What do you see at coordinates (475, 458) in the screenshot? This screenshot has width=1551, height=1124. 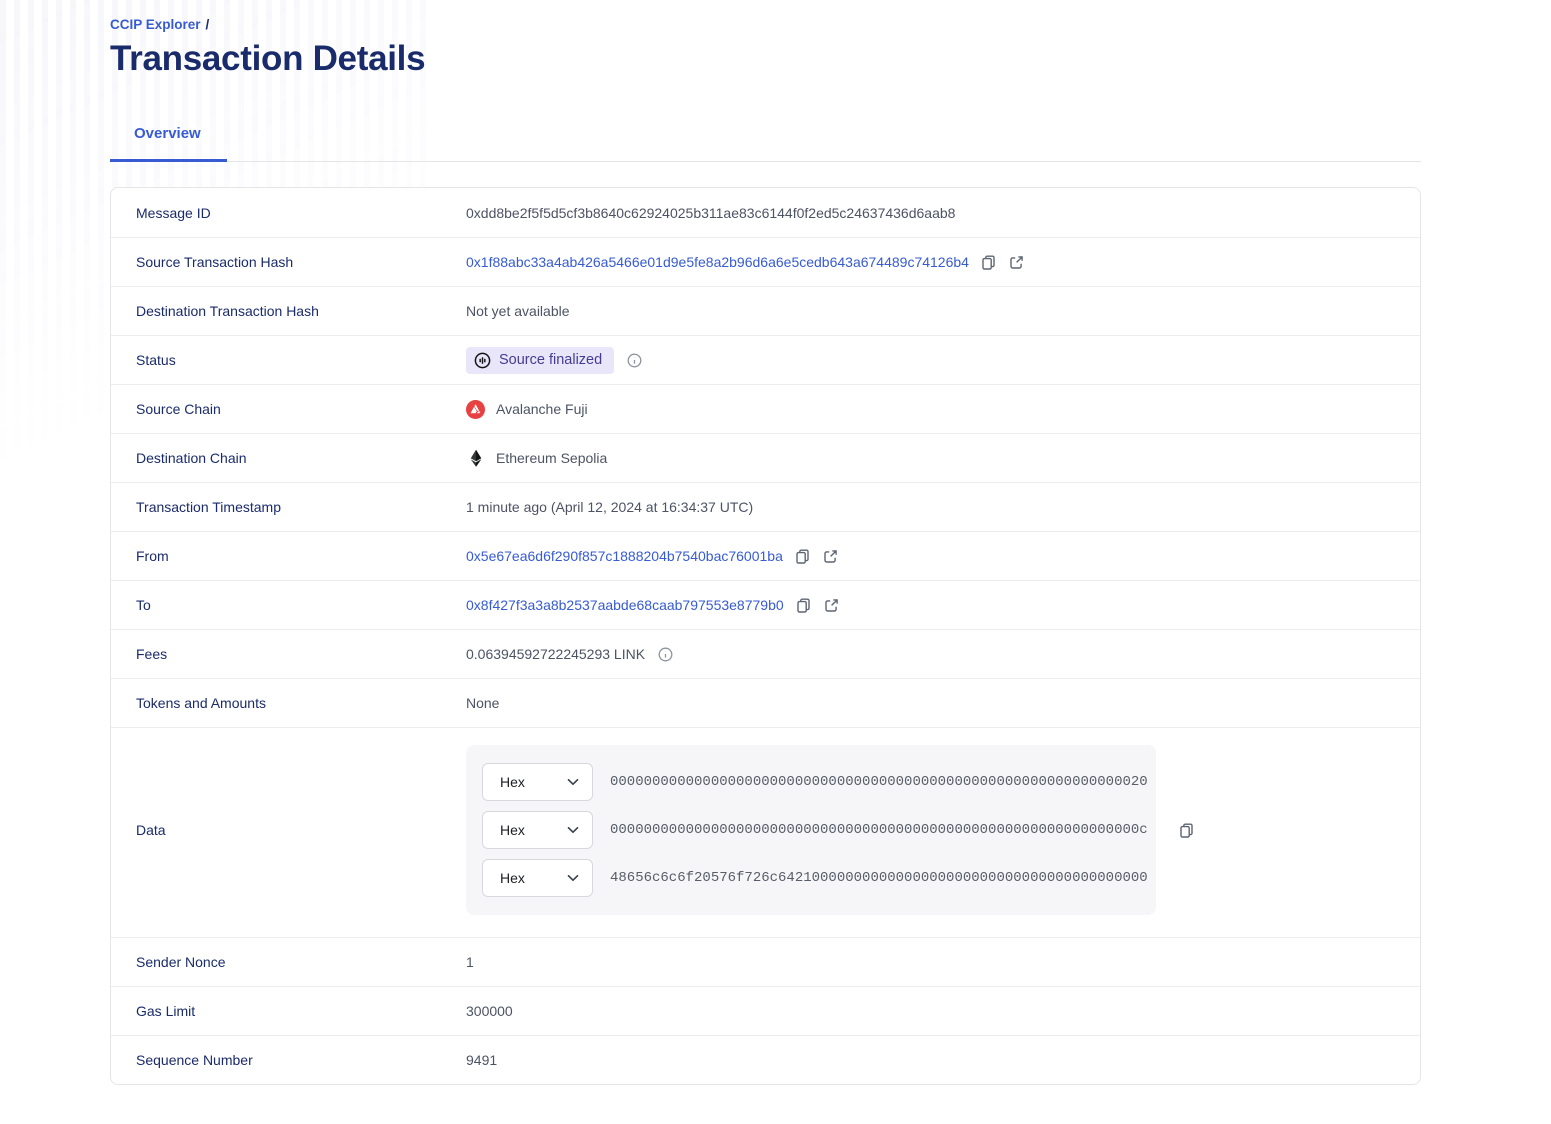 I see `ethereum-sepolia-icon` at bounding box center [475, 458].